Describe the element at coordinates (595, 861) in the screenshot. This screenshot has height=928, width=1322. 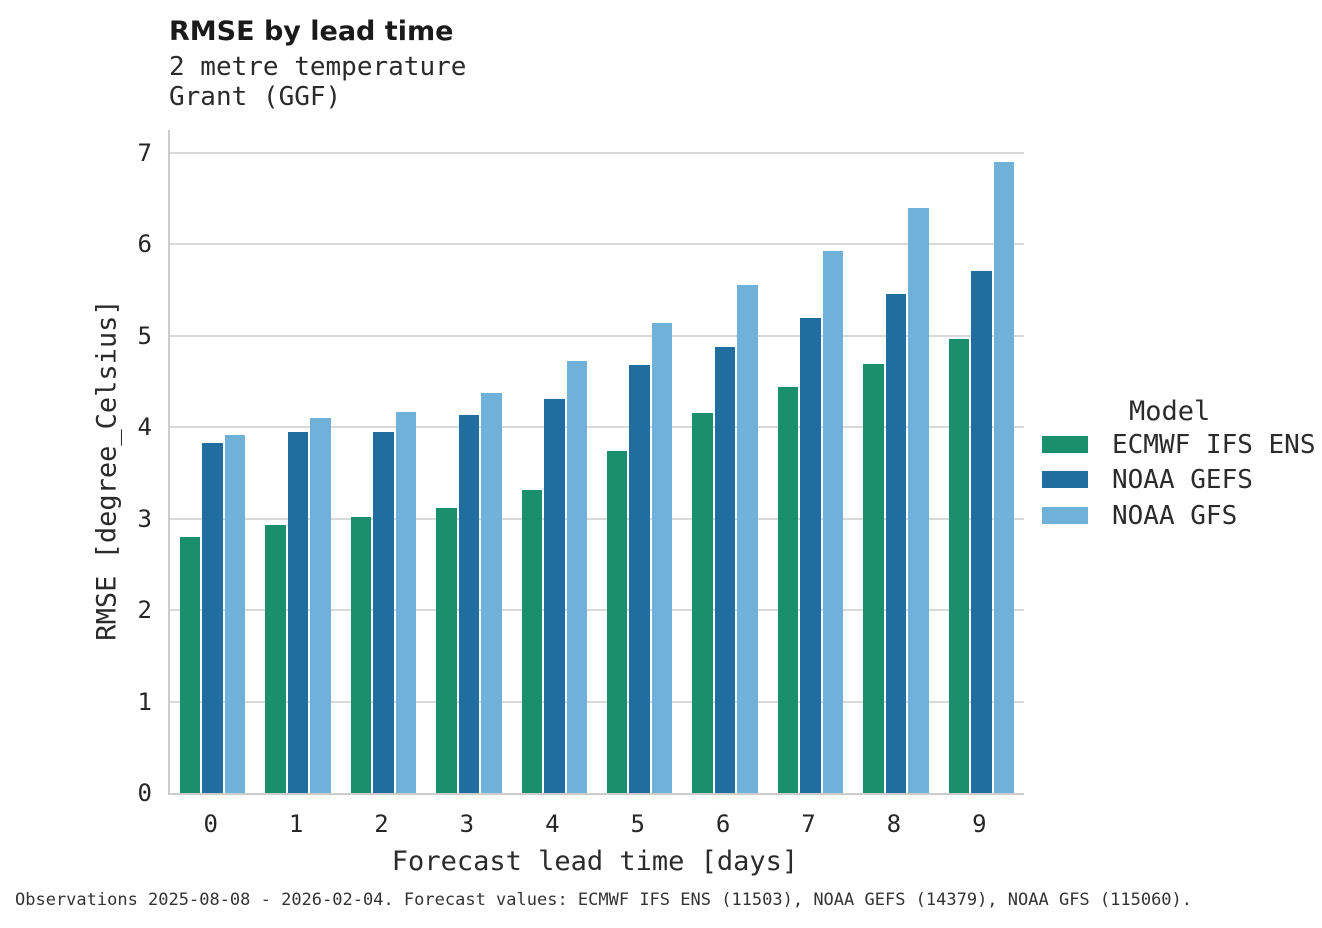
I see `x-axis-label: Forecast lead time [days]` at that location.